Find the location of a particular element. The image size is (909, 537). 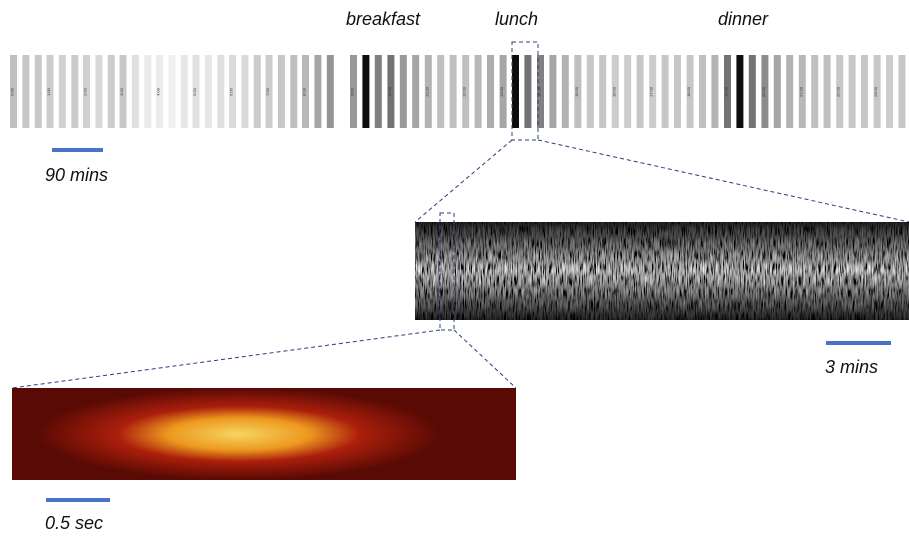

hour-label: 3:00 is located at coordinates (121, 91).